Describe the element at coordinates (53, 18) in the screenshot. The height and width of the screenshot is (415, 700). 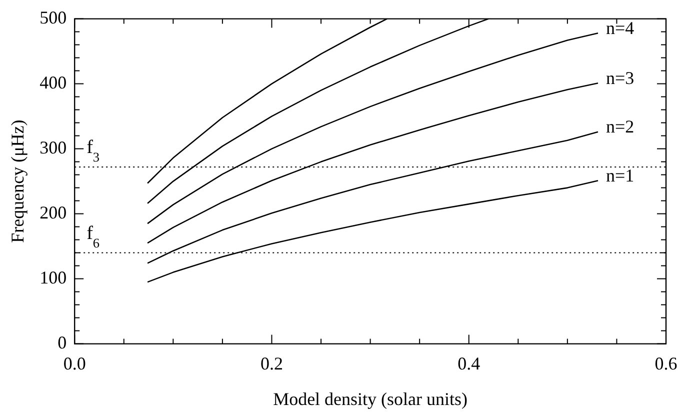
I see `y-tick-label: 500` at that location.